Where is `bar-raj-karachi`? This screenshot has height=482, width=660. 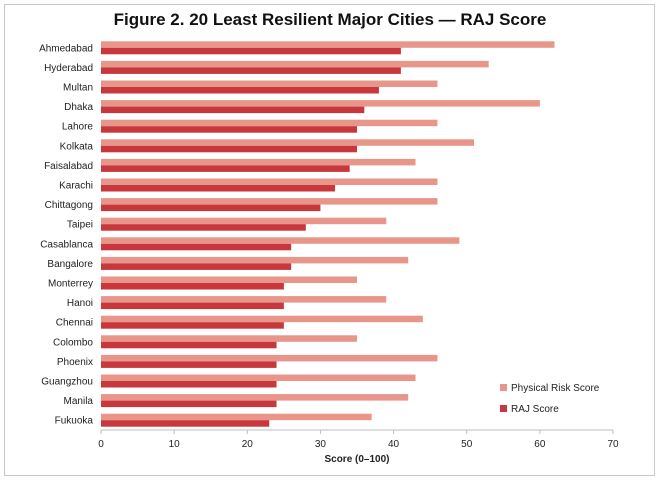 bar-raj-karachi is located at coordinates (218, 188).